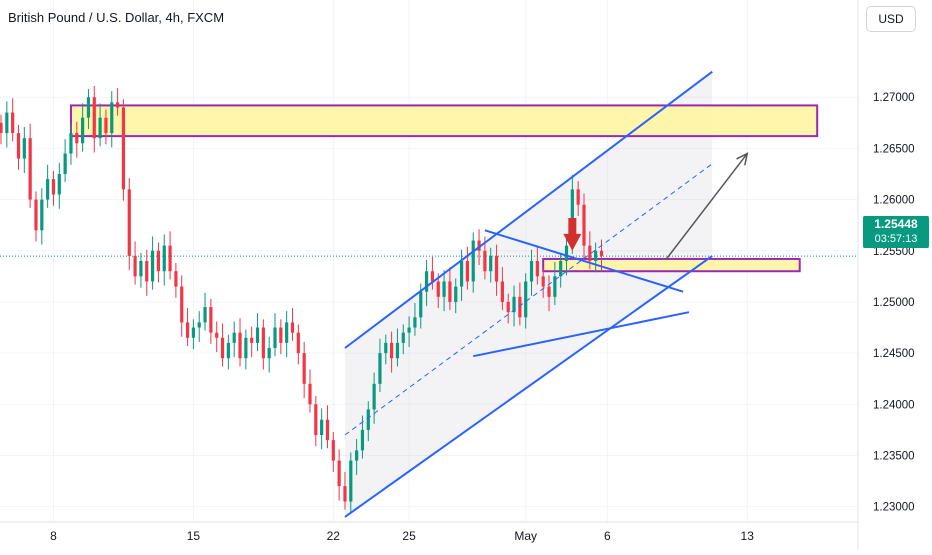 The image size is (932, 555). I want to click on time-tick-label: 25, so click(409, 536).